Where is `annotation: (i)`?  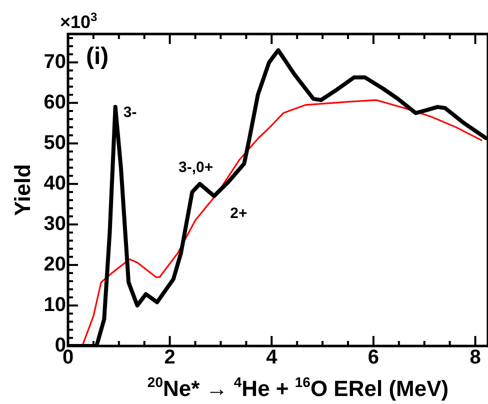 annotation: (i) is located at coordinates (97, 56).